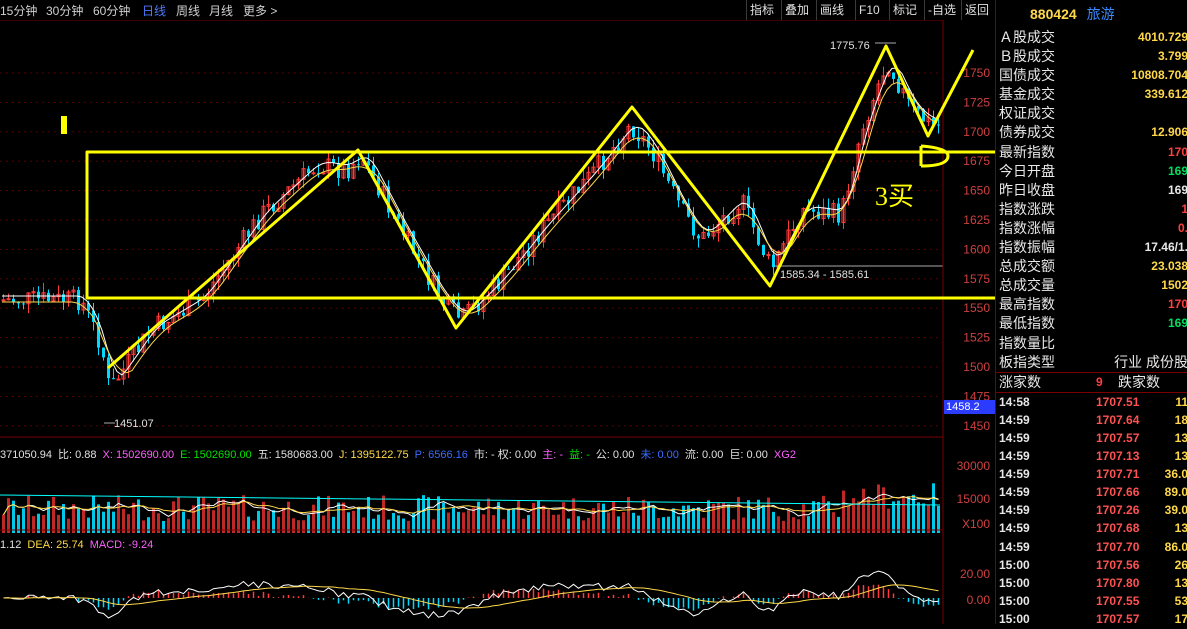 This screenshot has width=1187, height=629. I want to click on tick-row: 14:59 1707.57 13, so click(1091, 438).